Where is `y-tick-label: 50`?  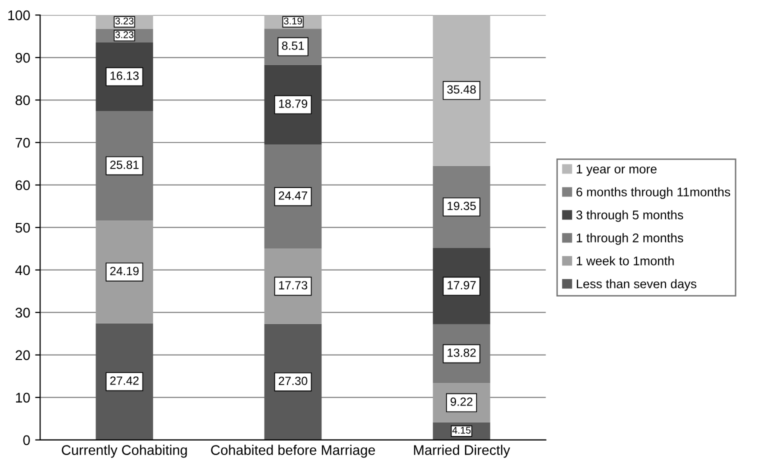 y-tick-label: 50 is located at coordinates (23, 227).